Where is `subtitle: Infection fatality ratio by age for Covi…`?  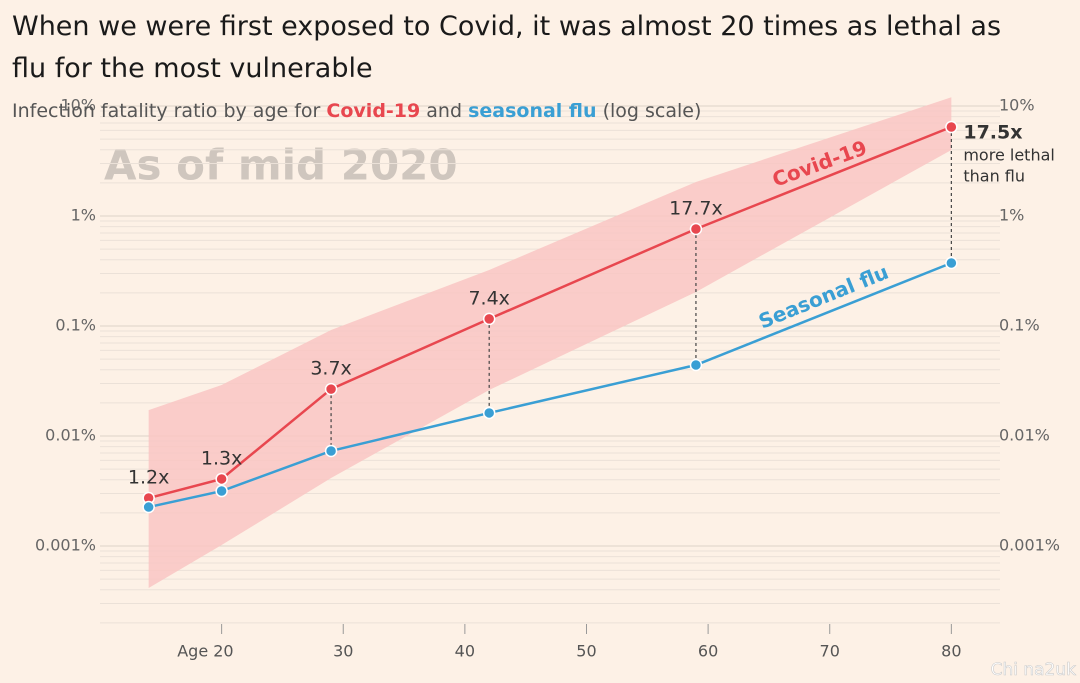
subtitle: Infection fatality ratio by age for Covi… is located at coordinates (356, 111).